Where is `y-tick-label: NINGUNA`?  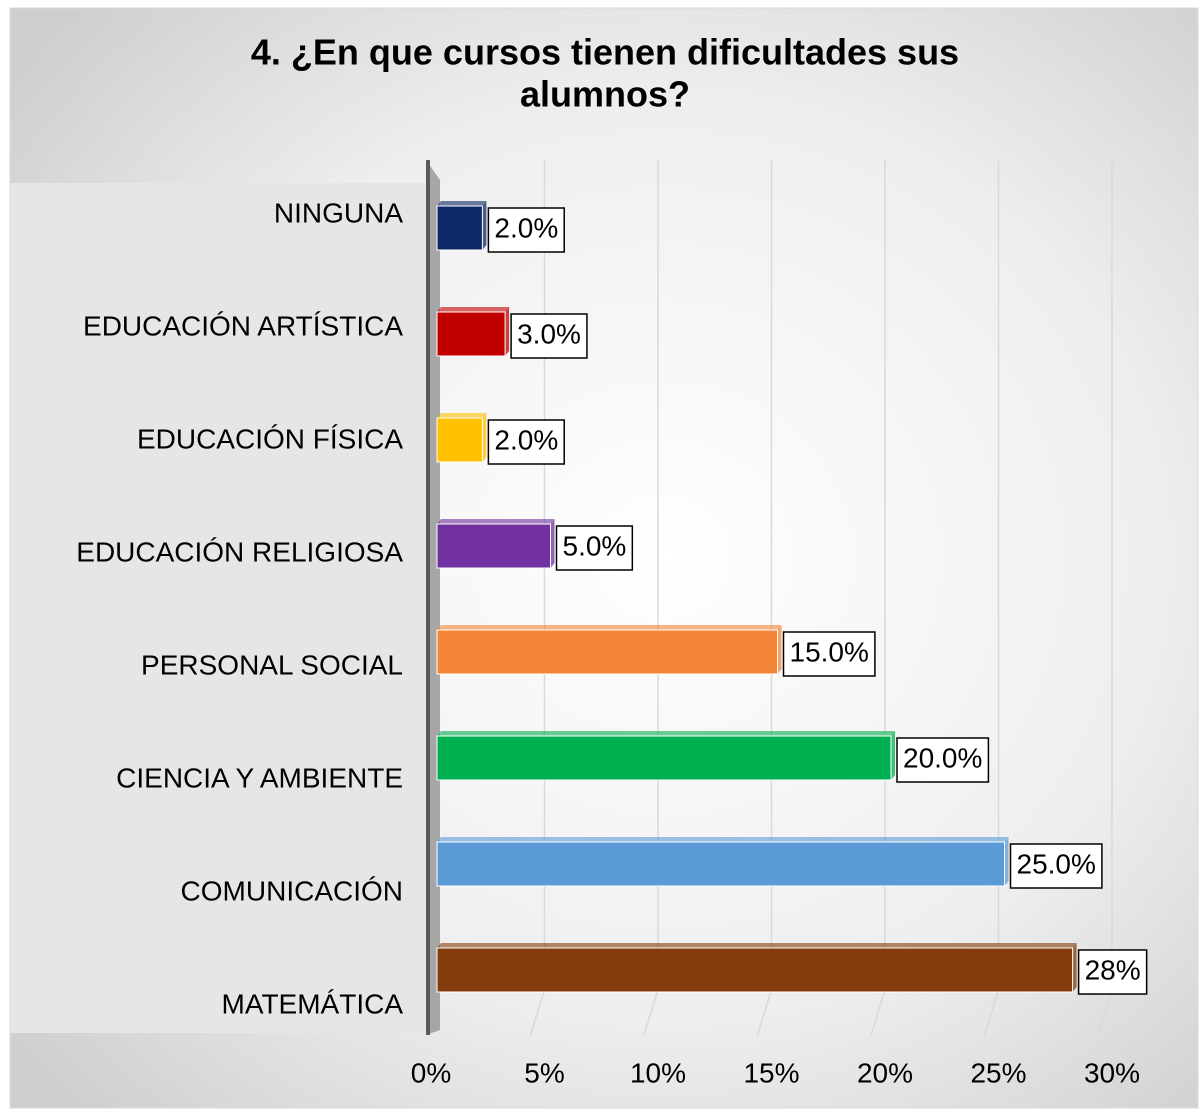
y-tick-label: NINGUNA is located at coordinates (338, 212).